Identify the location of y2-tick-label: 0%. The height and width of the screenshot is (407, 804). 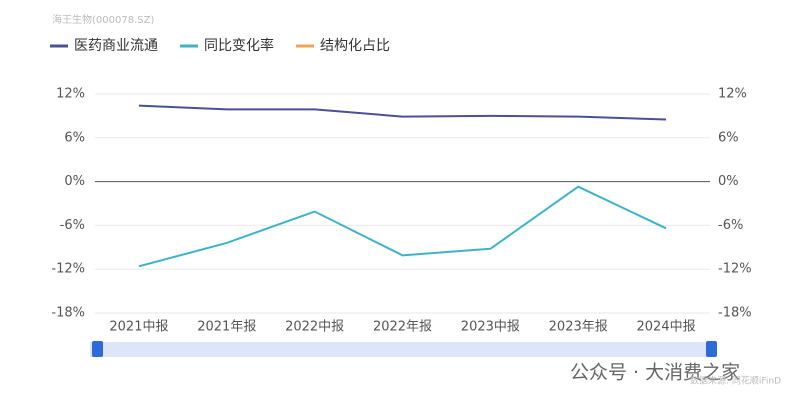
(728, 181).